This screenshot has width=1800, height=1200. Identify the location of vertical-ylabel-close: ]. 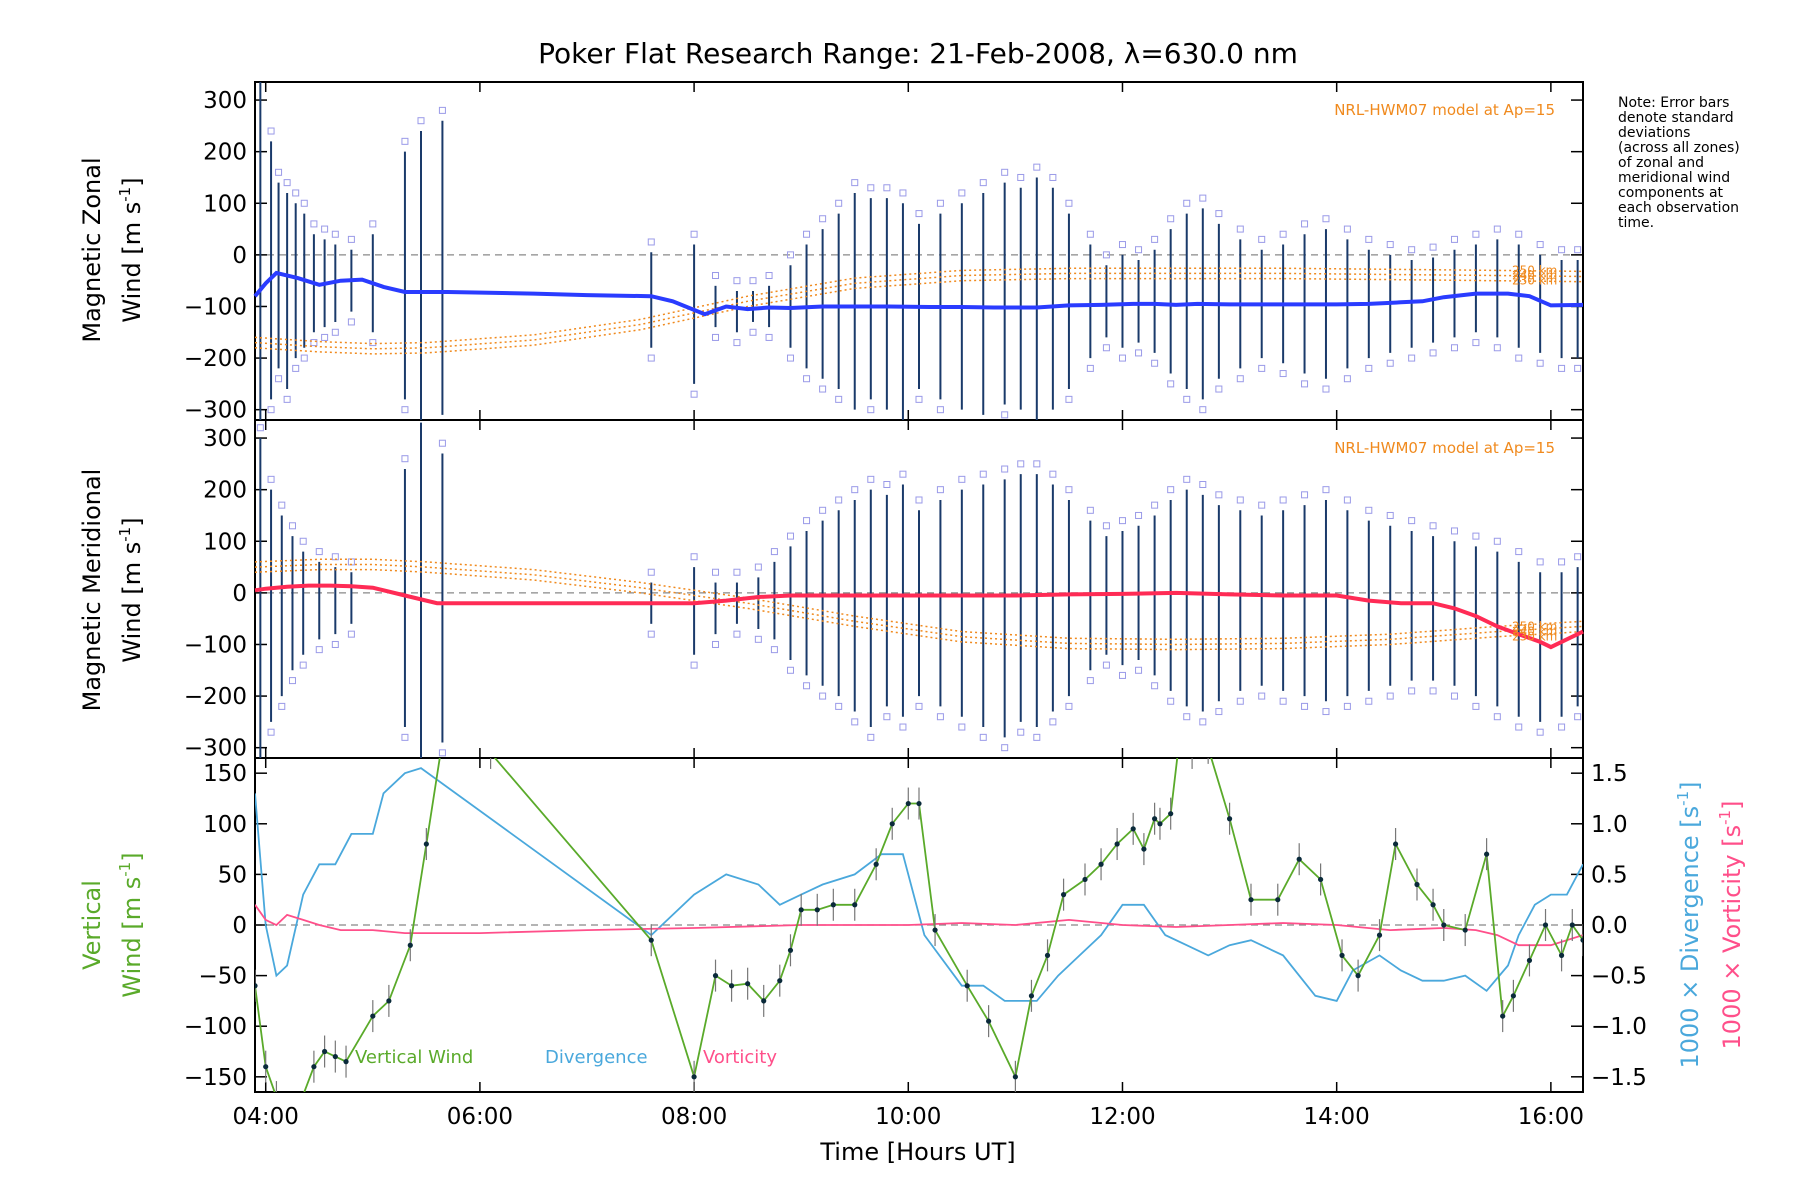
(132, 856).